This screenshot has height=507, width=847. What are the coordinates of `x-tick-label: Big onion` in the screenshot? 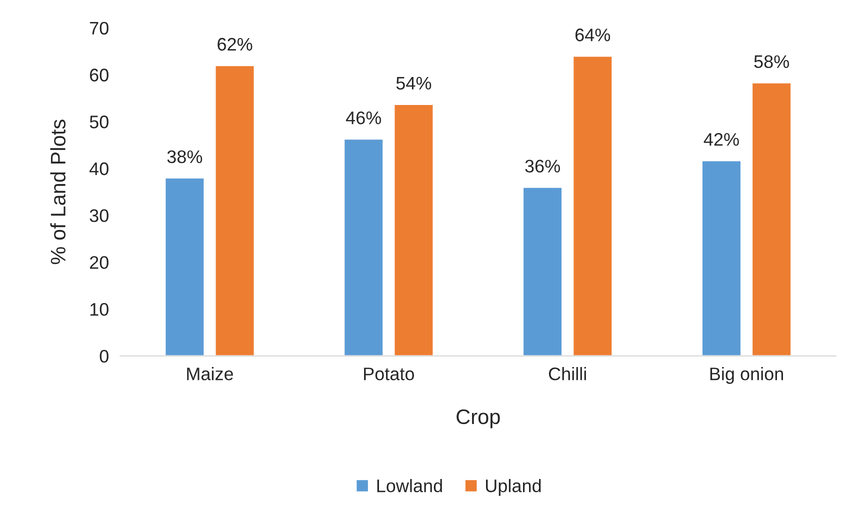 It's located at (746, 375).